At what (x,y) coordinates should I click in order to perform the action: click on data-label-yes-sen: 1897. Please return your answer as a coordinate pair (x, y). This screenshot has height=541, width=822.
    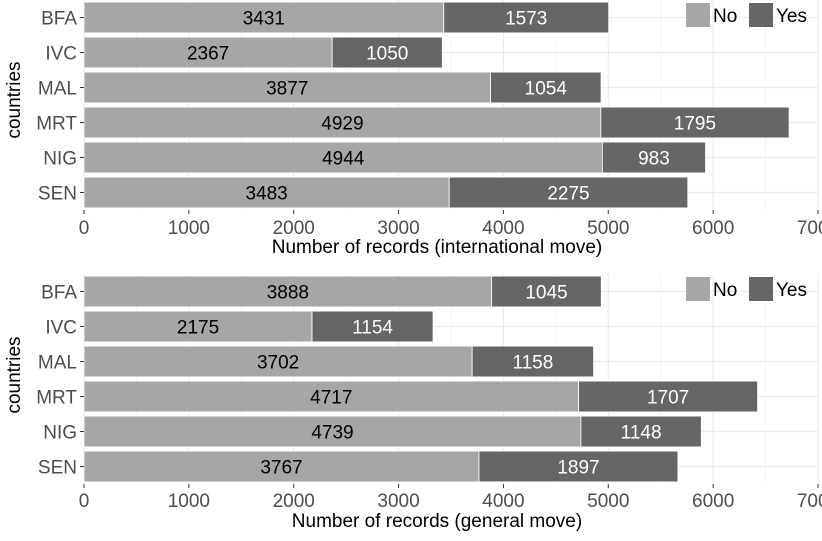
    Looking at the image, I should click on (578, 468).